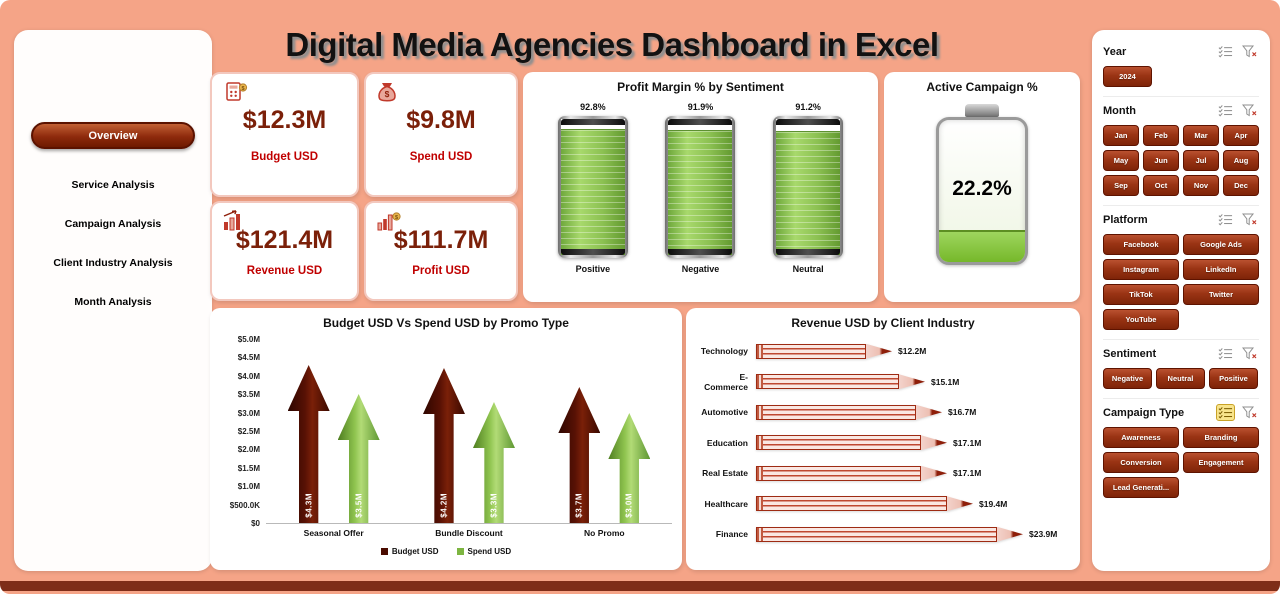  What do you see at coordinates (1241, 160) in the screenshot?
I see `slicer-option-aug: Aug` at bounding box center [1241, 160].